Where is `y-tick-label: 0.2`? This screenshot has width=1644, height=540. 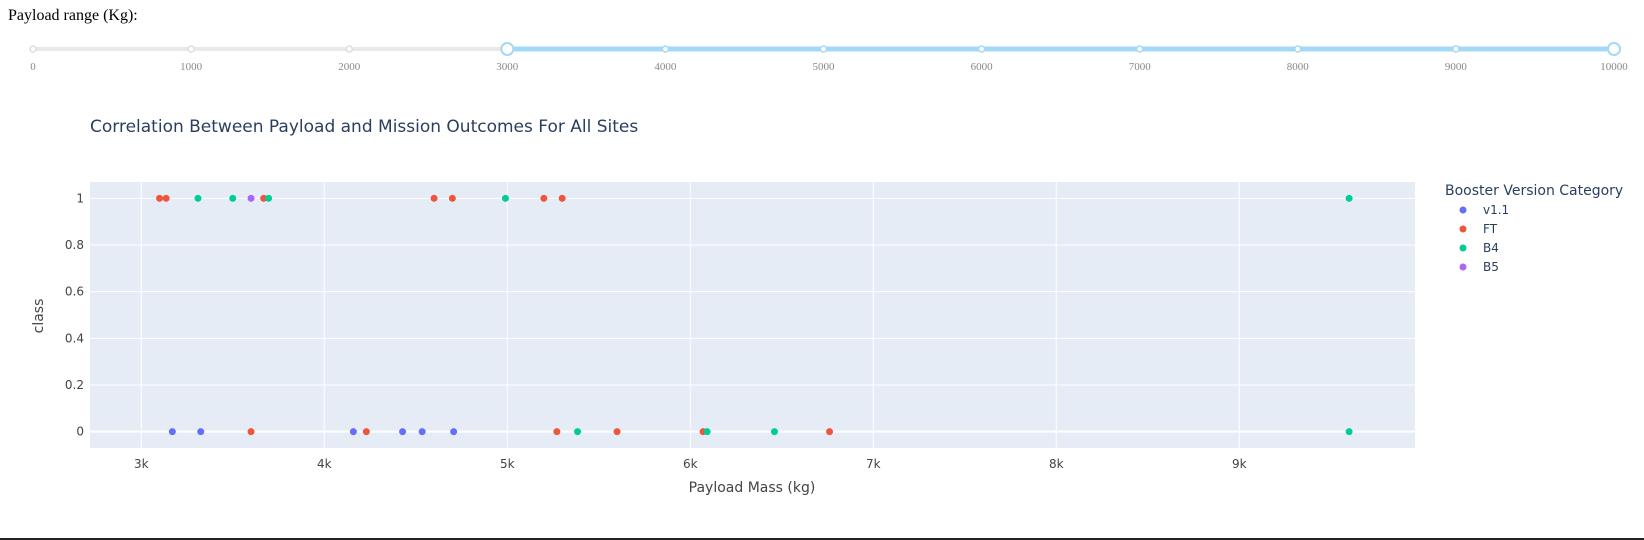 y-tick-label: 0.2 is located at coordinates (74, 385).